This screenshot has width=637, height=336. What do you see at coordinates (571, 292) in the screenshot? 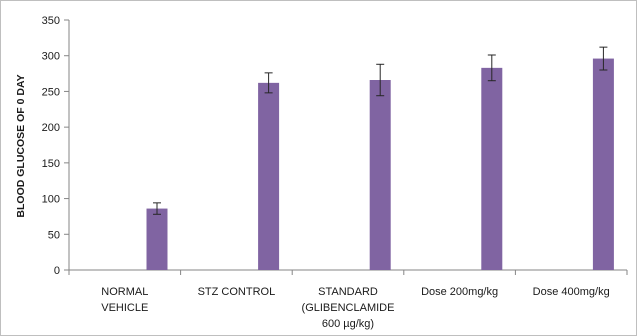
I see `x-category-label: Dose 400mg/kg` at bounding box center [571, 292].